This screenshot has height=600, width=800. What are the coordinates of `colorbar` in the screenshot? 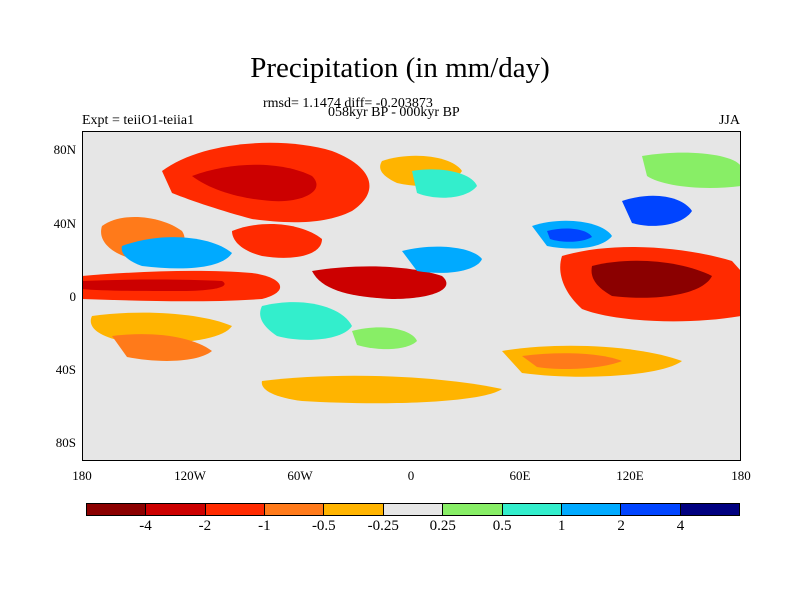 It's located at (413, 509).